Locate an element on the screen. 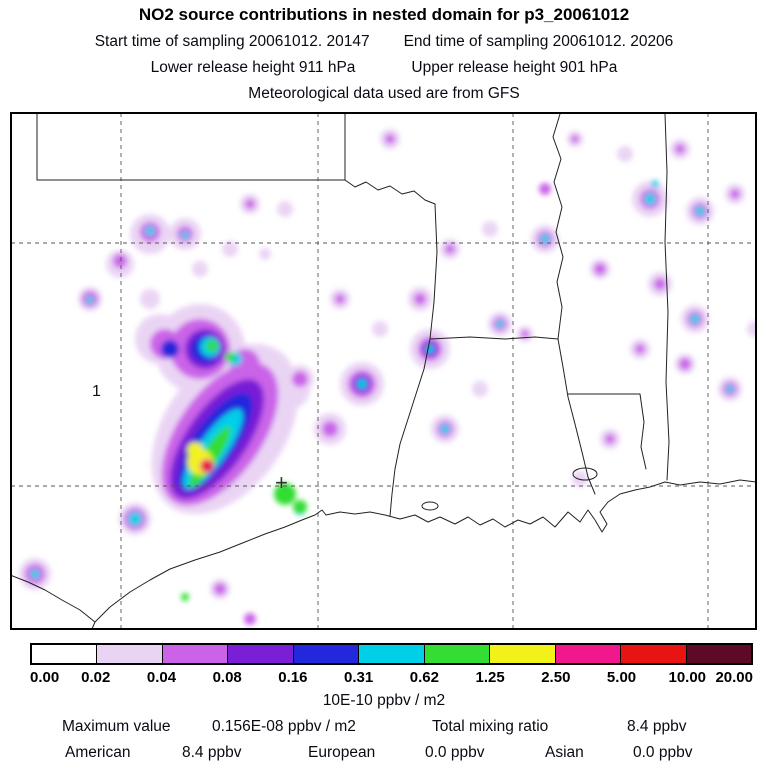 This screenshot has height=768, width=768. lower-release-text: Lower release height 911 hPa is located at coordinates (253, 67).